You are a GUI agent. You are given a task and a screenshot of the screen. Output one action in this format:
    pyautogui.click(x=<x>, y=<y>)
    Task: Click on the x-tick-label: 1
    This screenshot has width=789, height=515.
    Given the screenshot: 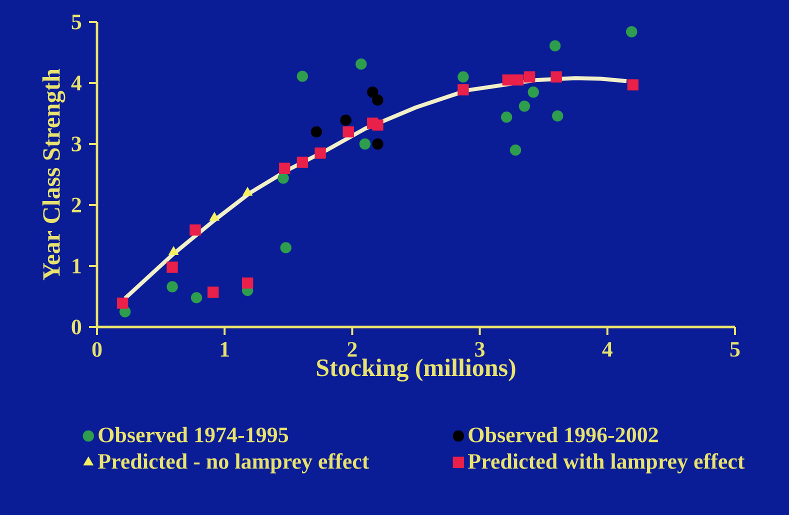 What is the action you would take?
    pyautogui.click(x=224, y=349)
    